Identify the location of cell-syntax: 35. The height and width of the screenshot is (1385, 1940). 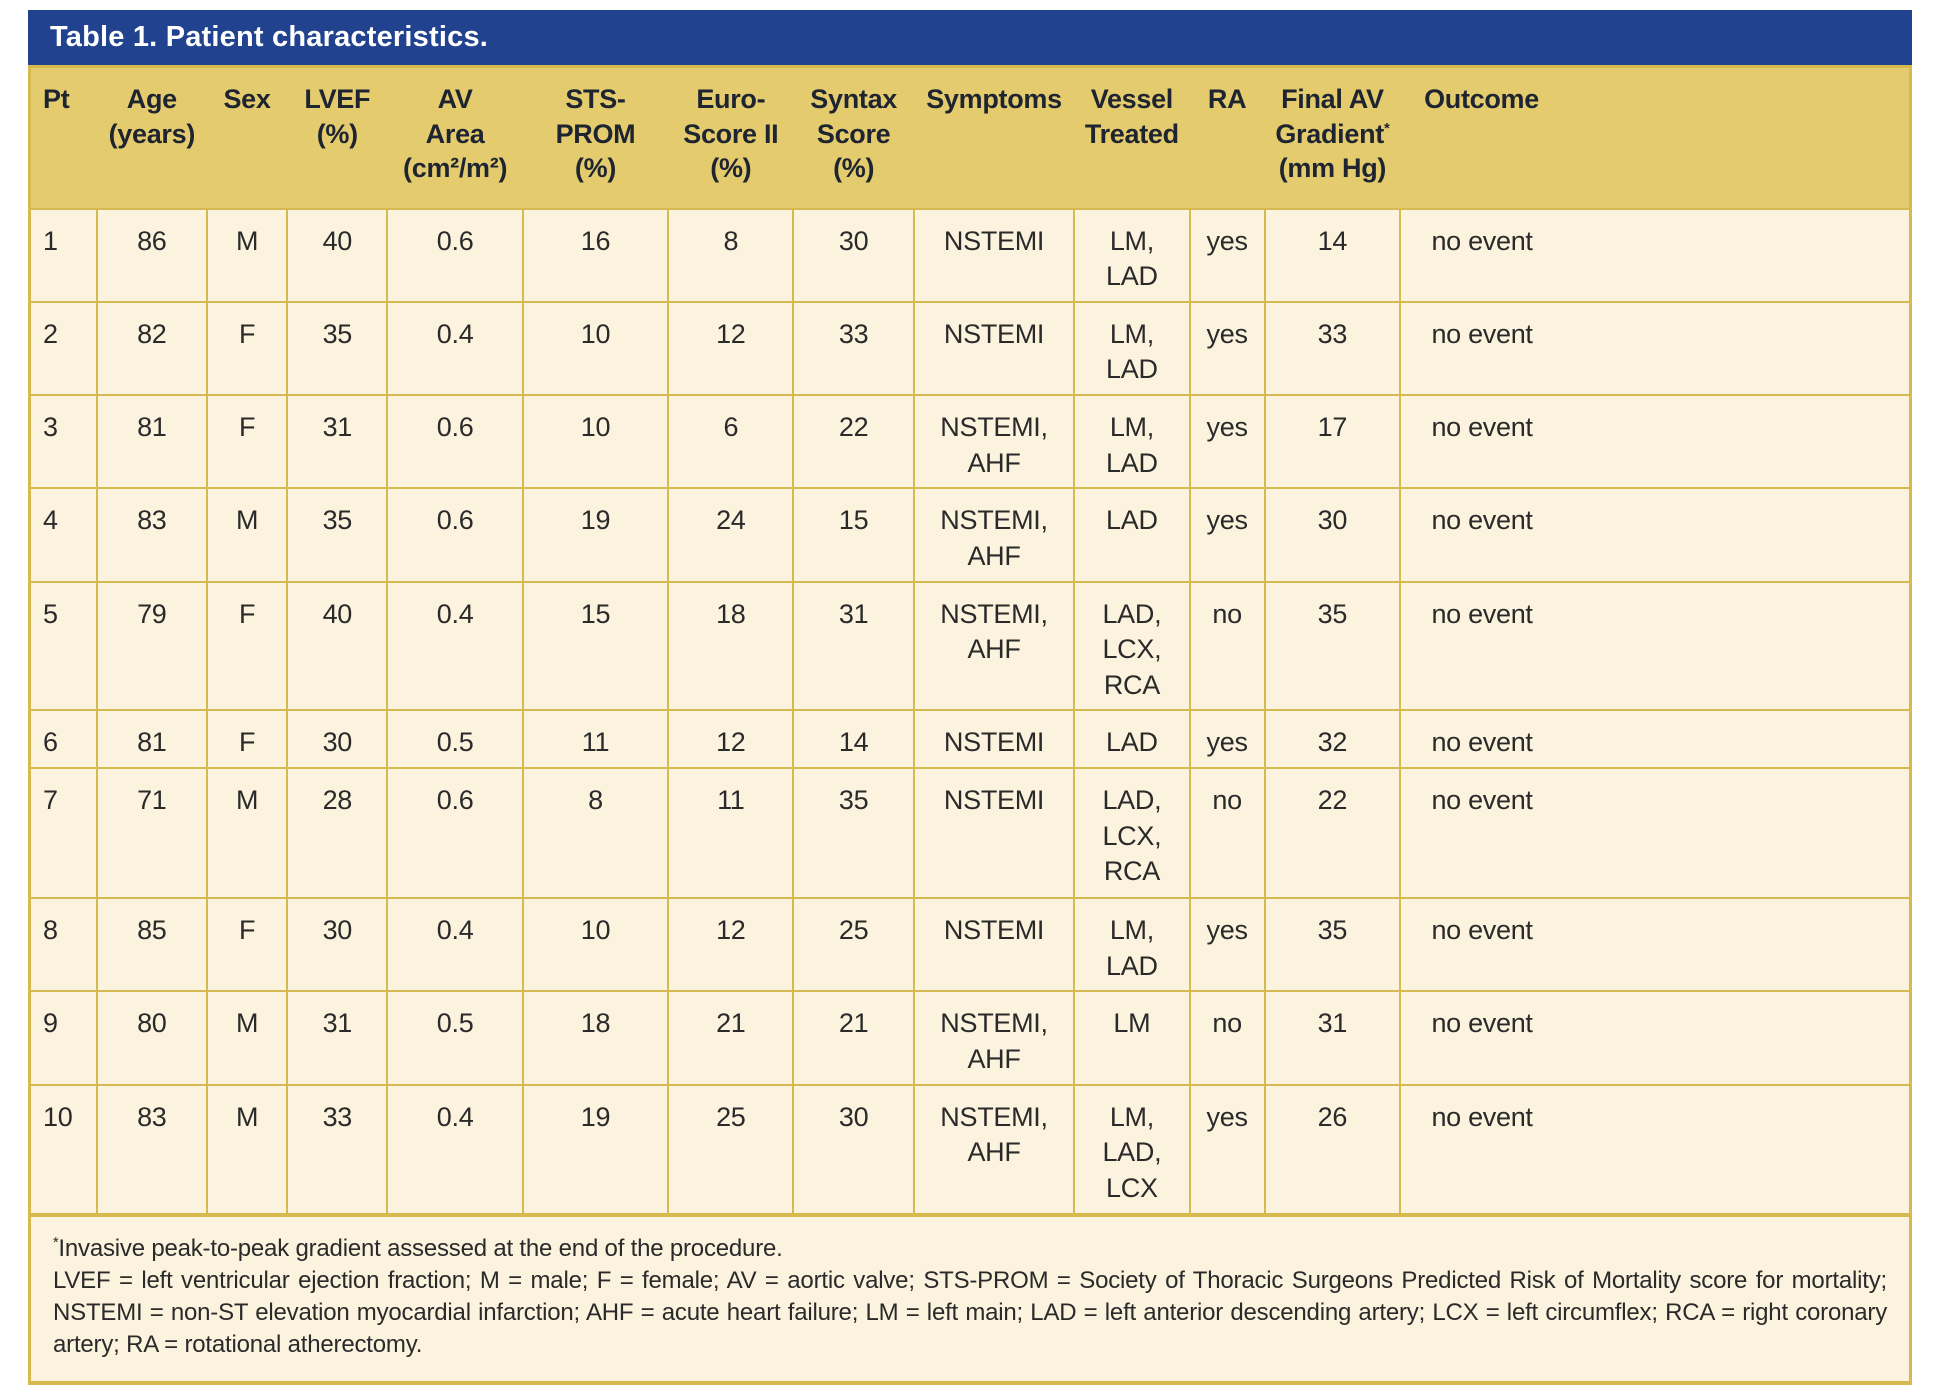
(853, 833).